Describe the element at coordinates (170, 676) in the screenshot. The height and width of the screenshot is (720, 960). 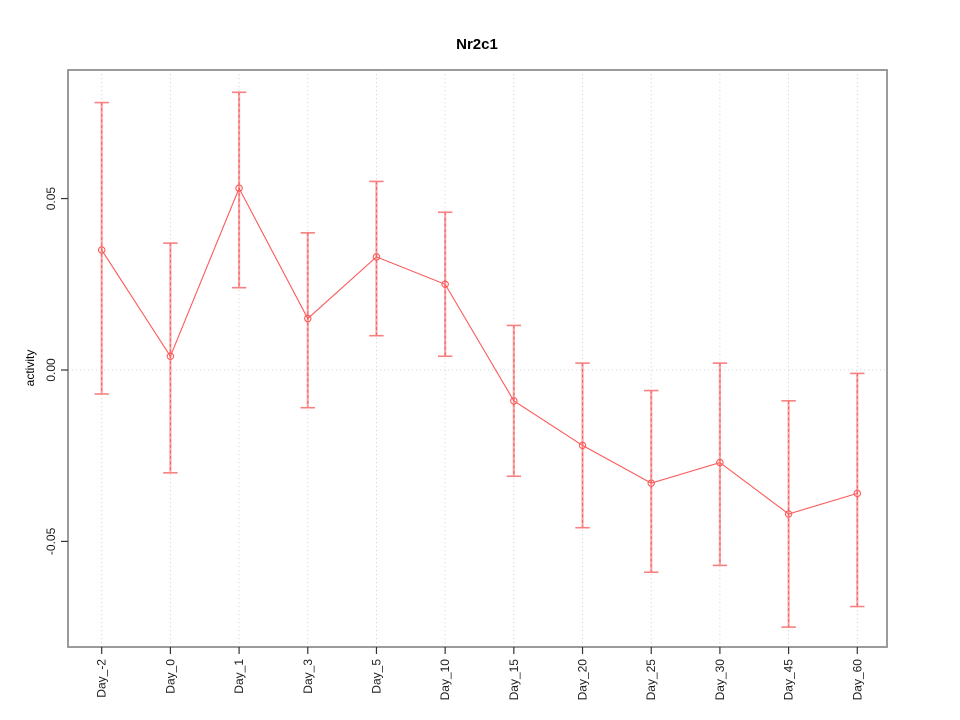
I see `x-tick-label: Day_0` at that location.